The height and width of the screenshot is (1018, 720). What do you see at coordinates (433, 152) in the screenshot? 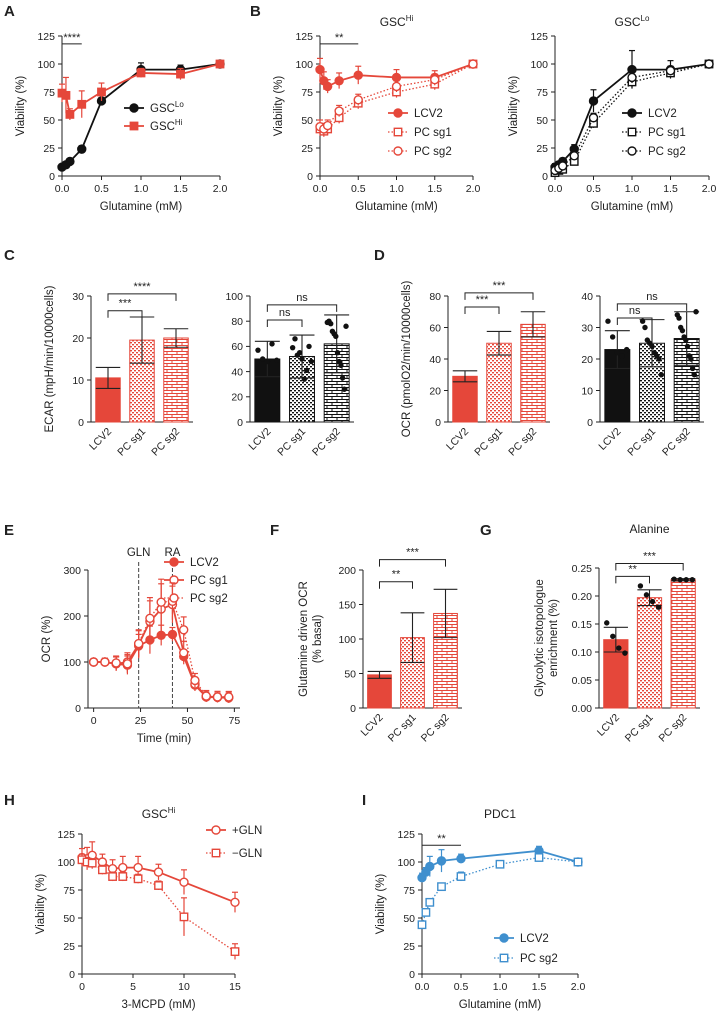
I see `legend-label: PC sg2` at bounding box center [433, 152].